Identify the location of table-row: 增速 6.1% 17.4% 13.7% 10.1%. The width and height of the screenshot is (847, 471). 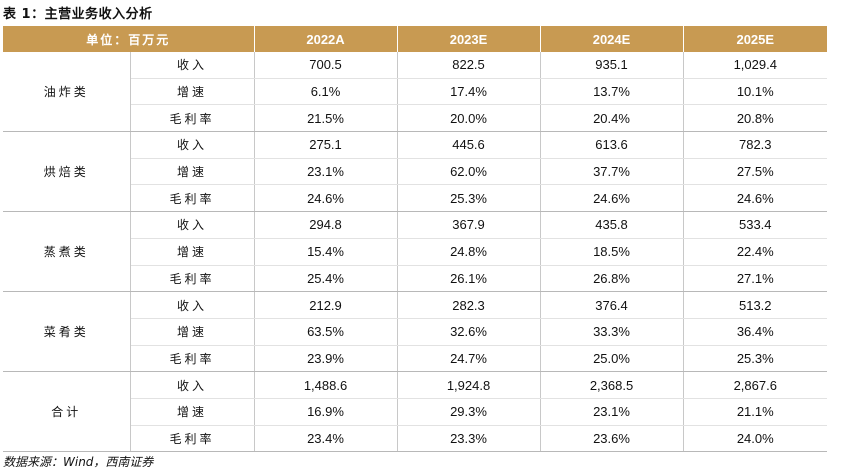
(415, 92).